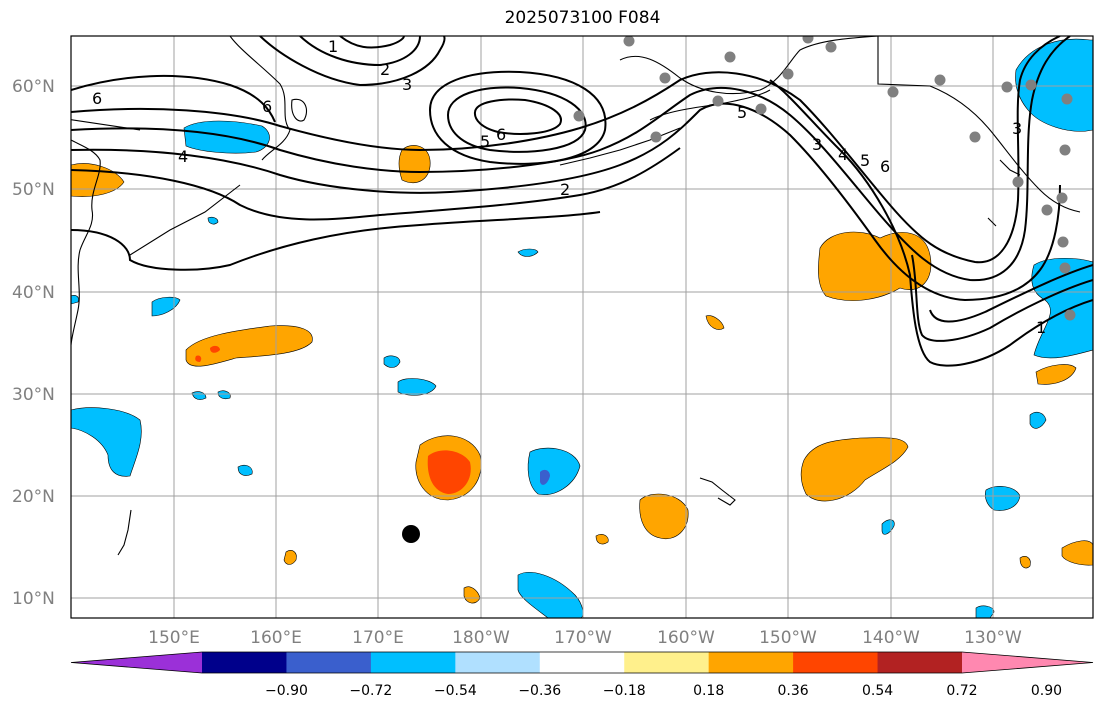  I want to click on colorbar-outline, so click(582, 662).